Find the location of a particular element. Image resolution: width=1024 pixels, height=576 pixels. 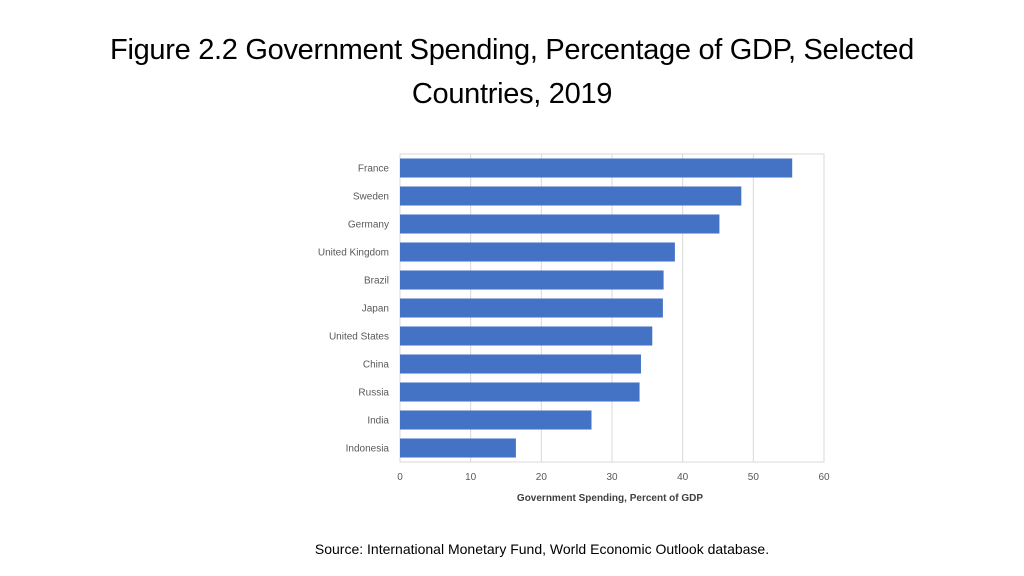

x-tick-label-layer: 0 10 20 30 40 50 60 is located at coordinates (613, 477).